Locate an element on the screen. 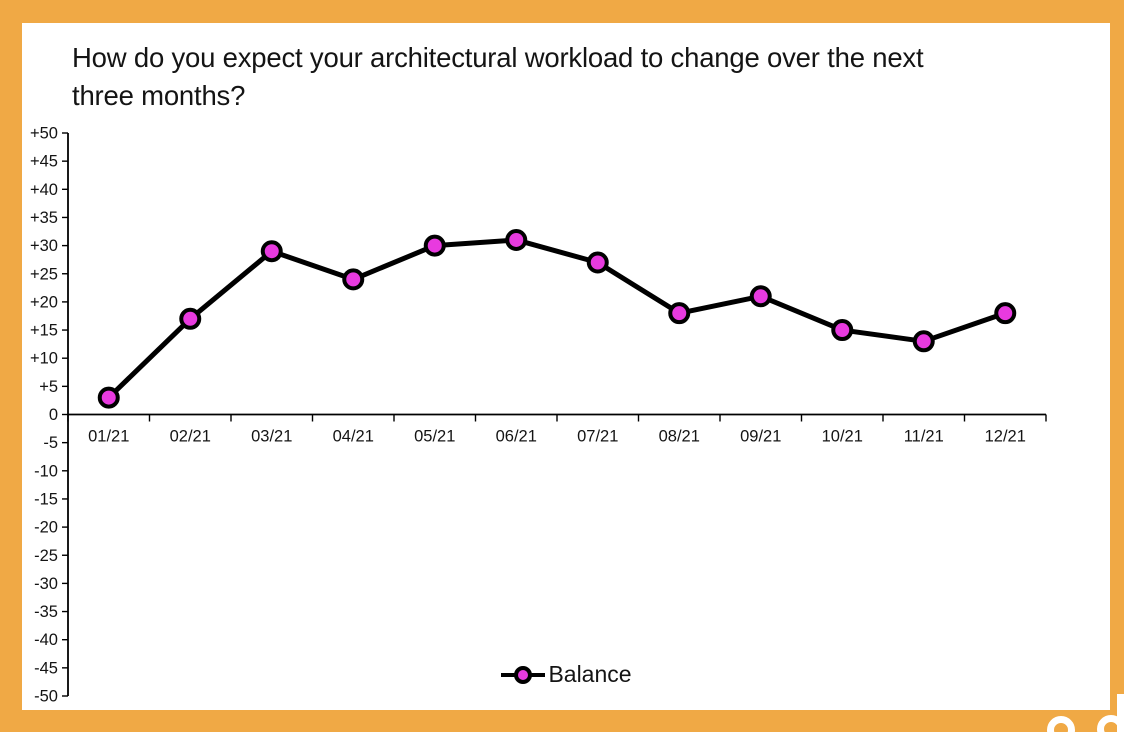 This screenshot has height=732, width=1124. svg-text: -5 is located at coordinates (50, 443).